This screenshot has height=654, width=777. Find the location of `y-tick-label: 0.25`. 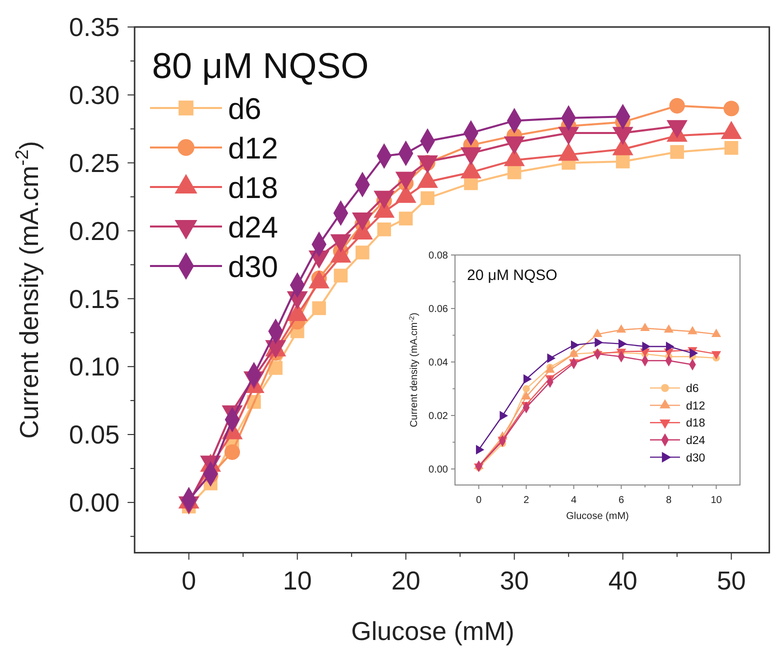

y-tick-label: 0.25 is located at coordinates (94, 163).